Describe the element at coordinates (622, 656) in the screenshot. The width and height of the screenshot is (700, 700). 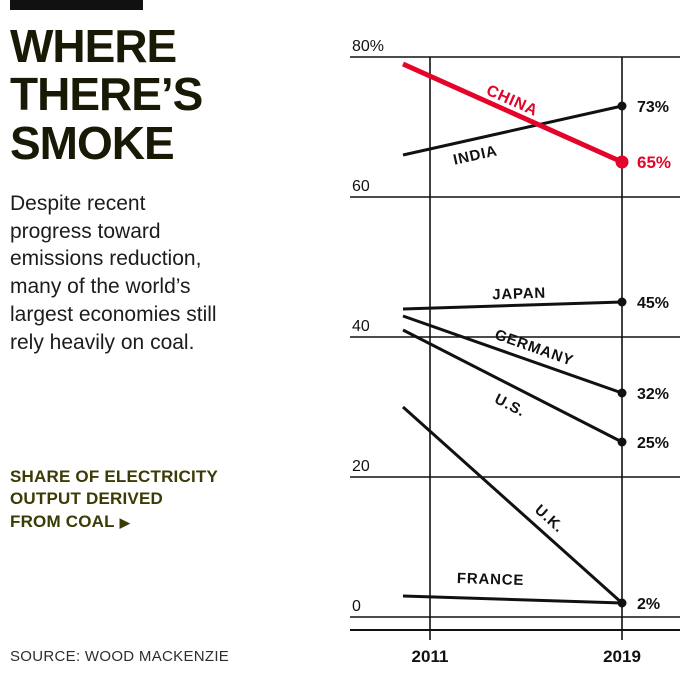
I see `x-tick-label: 2019` at that location.